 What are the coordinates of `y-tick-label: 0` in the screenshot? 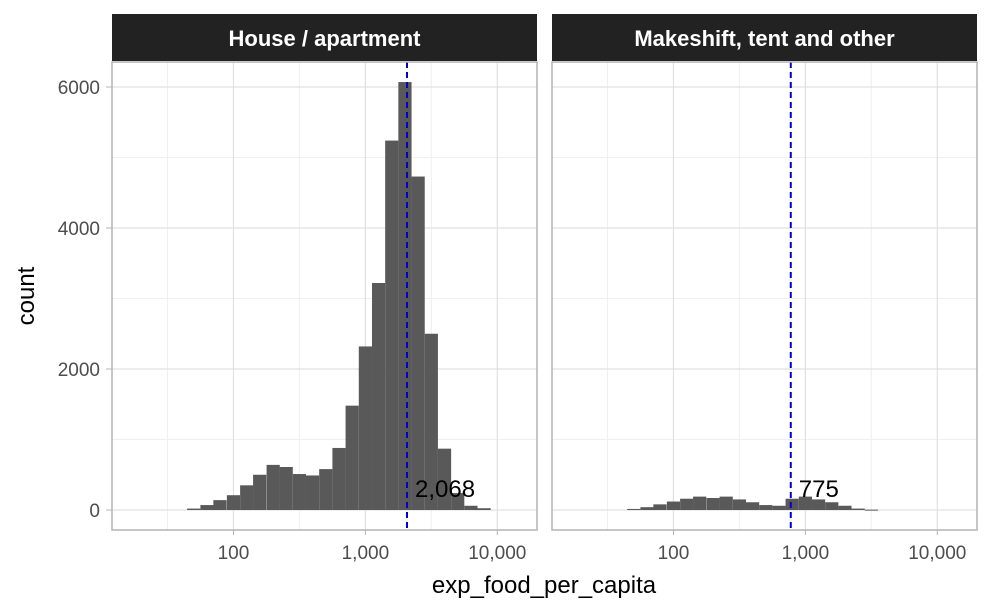 It's located at (94, 511).